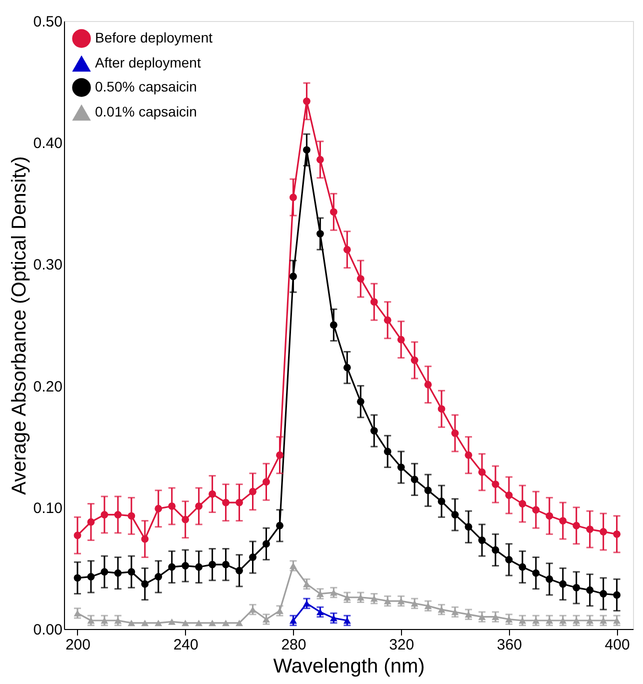 This screenshot has height=684, width=643. What do you see at coordinates (349, 667) in the screenshot?
I see `x-axis-title: Wavelength (nm)` at bounding box center [349, 667].